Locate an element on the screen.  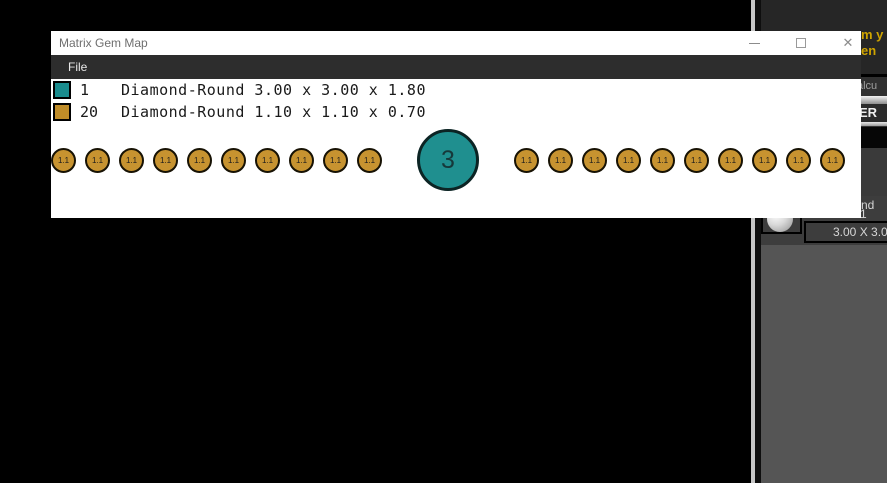
legend-row: 20 Diamond-Round 1.10 x 1.10 x 0.70 is located at coordinates (457, 112).